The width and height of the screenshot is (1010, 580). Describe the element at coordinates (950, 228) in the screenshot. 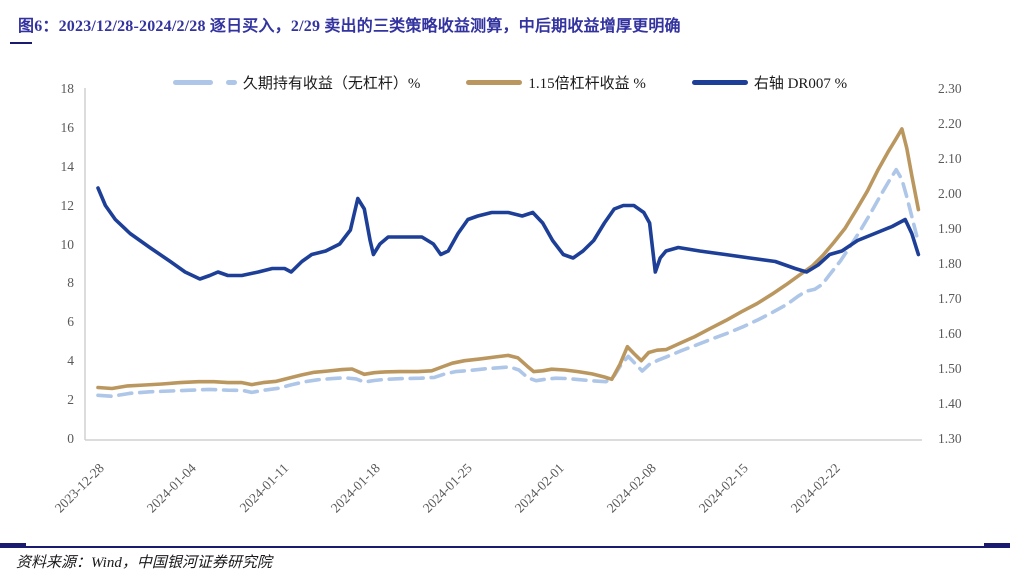

I see `y-axis-label-right: 1.90` at that location.